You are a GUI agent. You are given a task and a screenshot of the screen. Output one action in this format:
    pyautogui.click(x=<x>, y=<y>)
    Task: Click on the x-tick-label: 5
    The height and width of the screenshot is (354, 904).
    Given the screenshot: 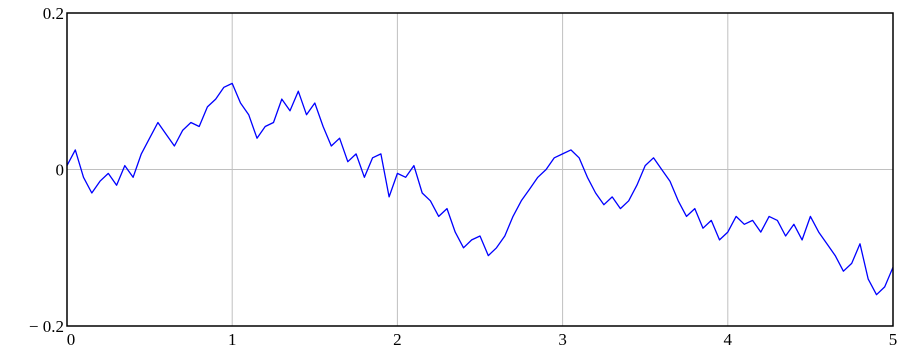 What is the action you would take?
    pyautogui.click(x=893, y=339)
    